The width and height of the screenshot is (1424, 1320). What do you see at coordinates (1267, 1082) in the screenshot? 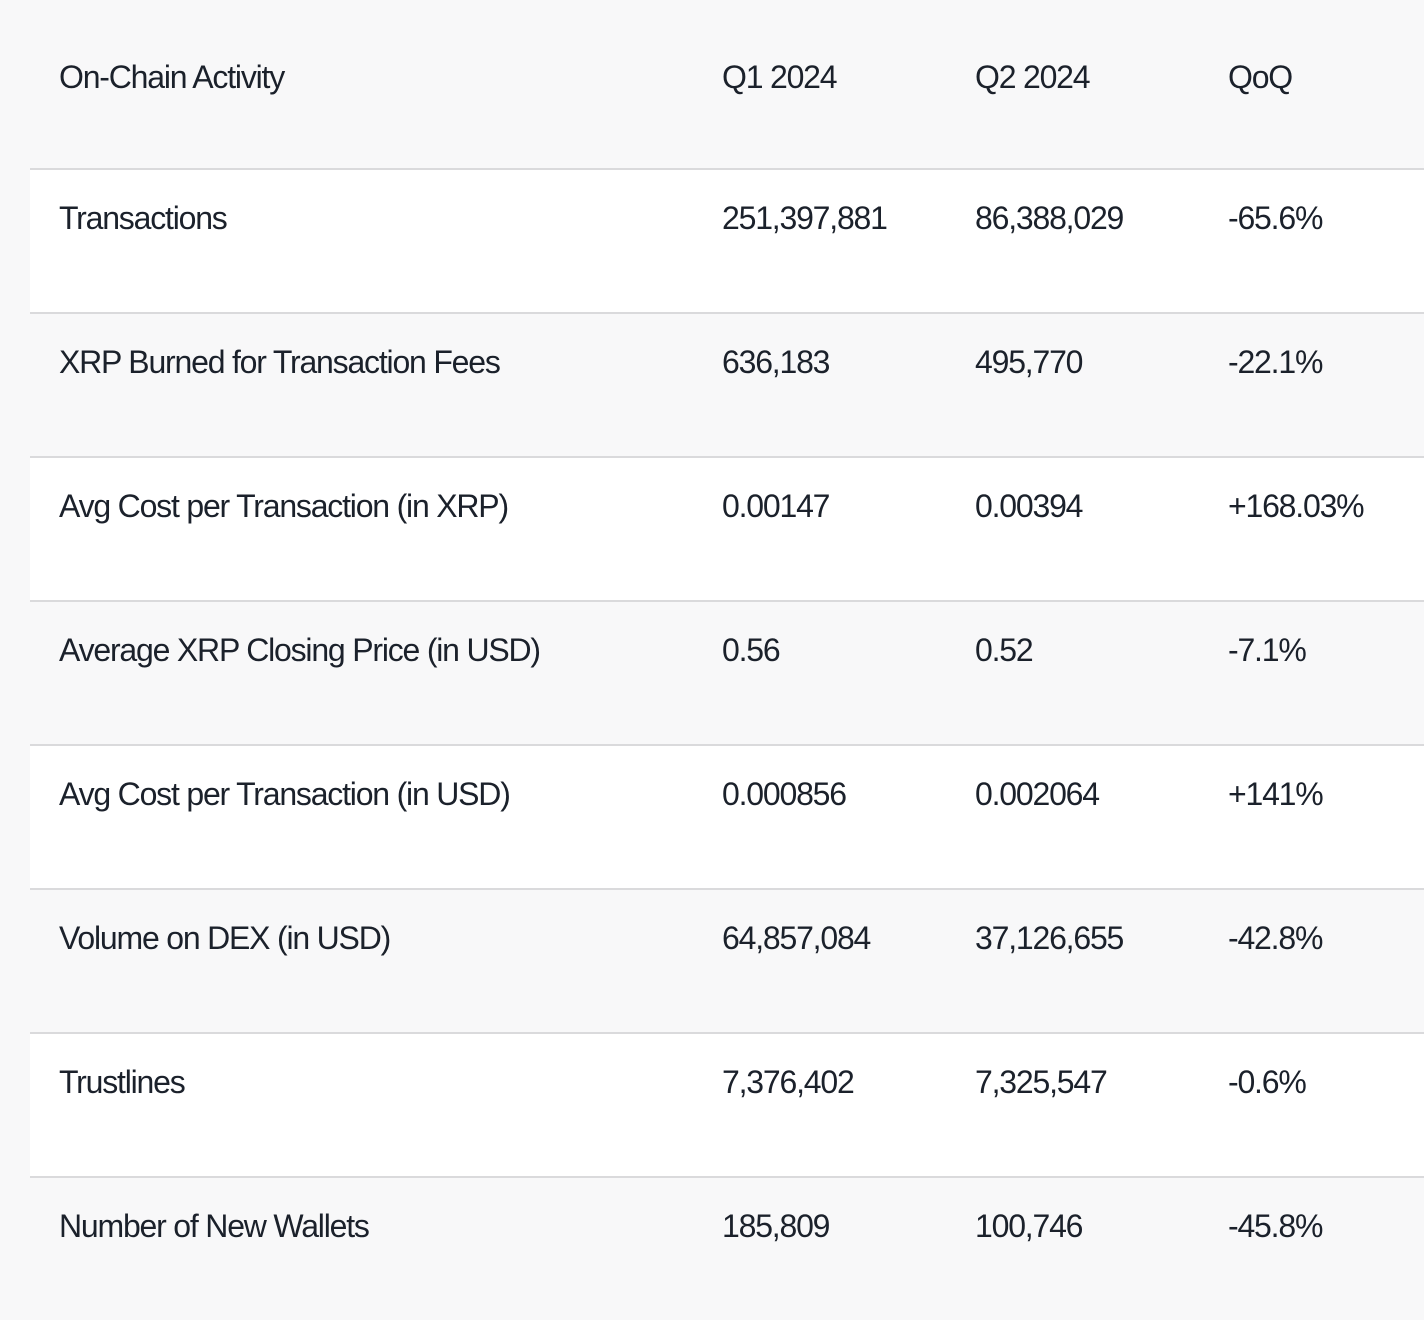
I see `qoq-value: -0.6%` at bounding box center [1267, 1082].